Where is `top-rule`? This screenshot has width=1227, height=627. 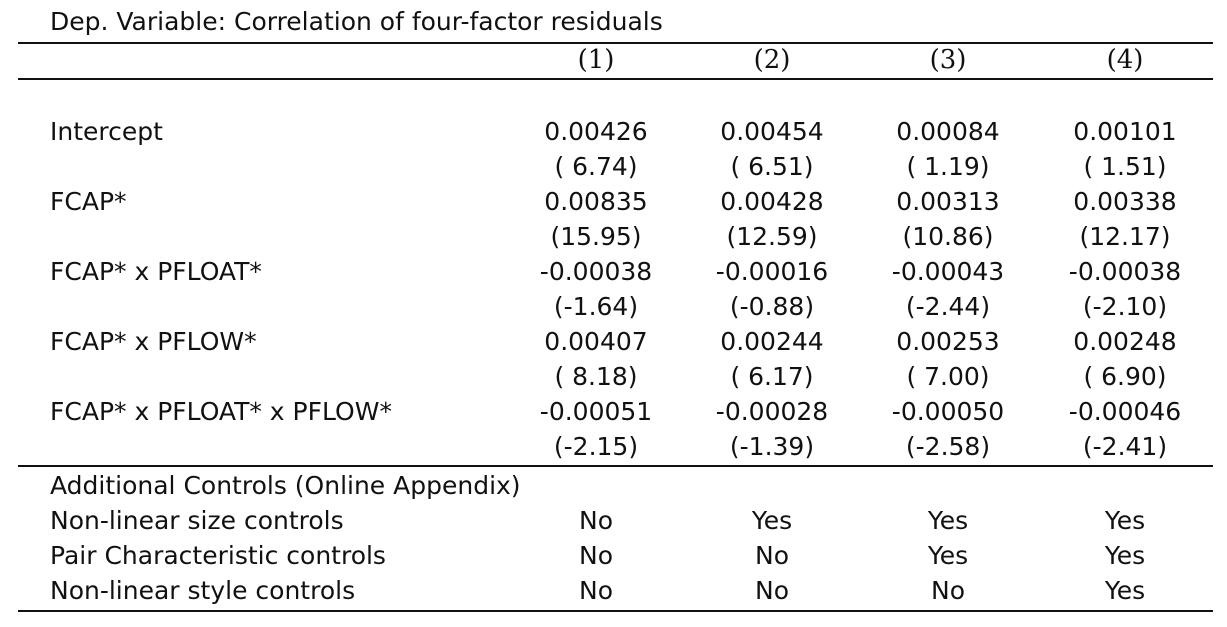 top-rule is located at coordinates (615, 43).